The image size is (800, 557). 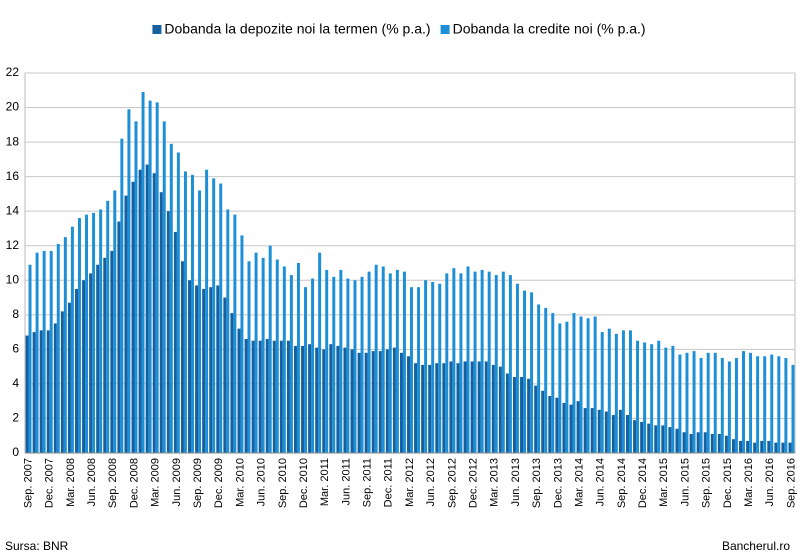 I want to click on x-tick-label: Jun. 2012, so click(x=431, y=482).